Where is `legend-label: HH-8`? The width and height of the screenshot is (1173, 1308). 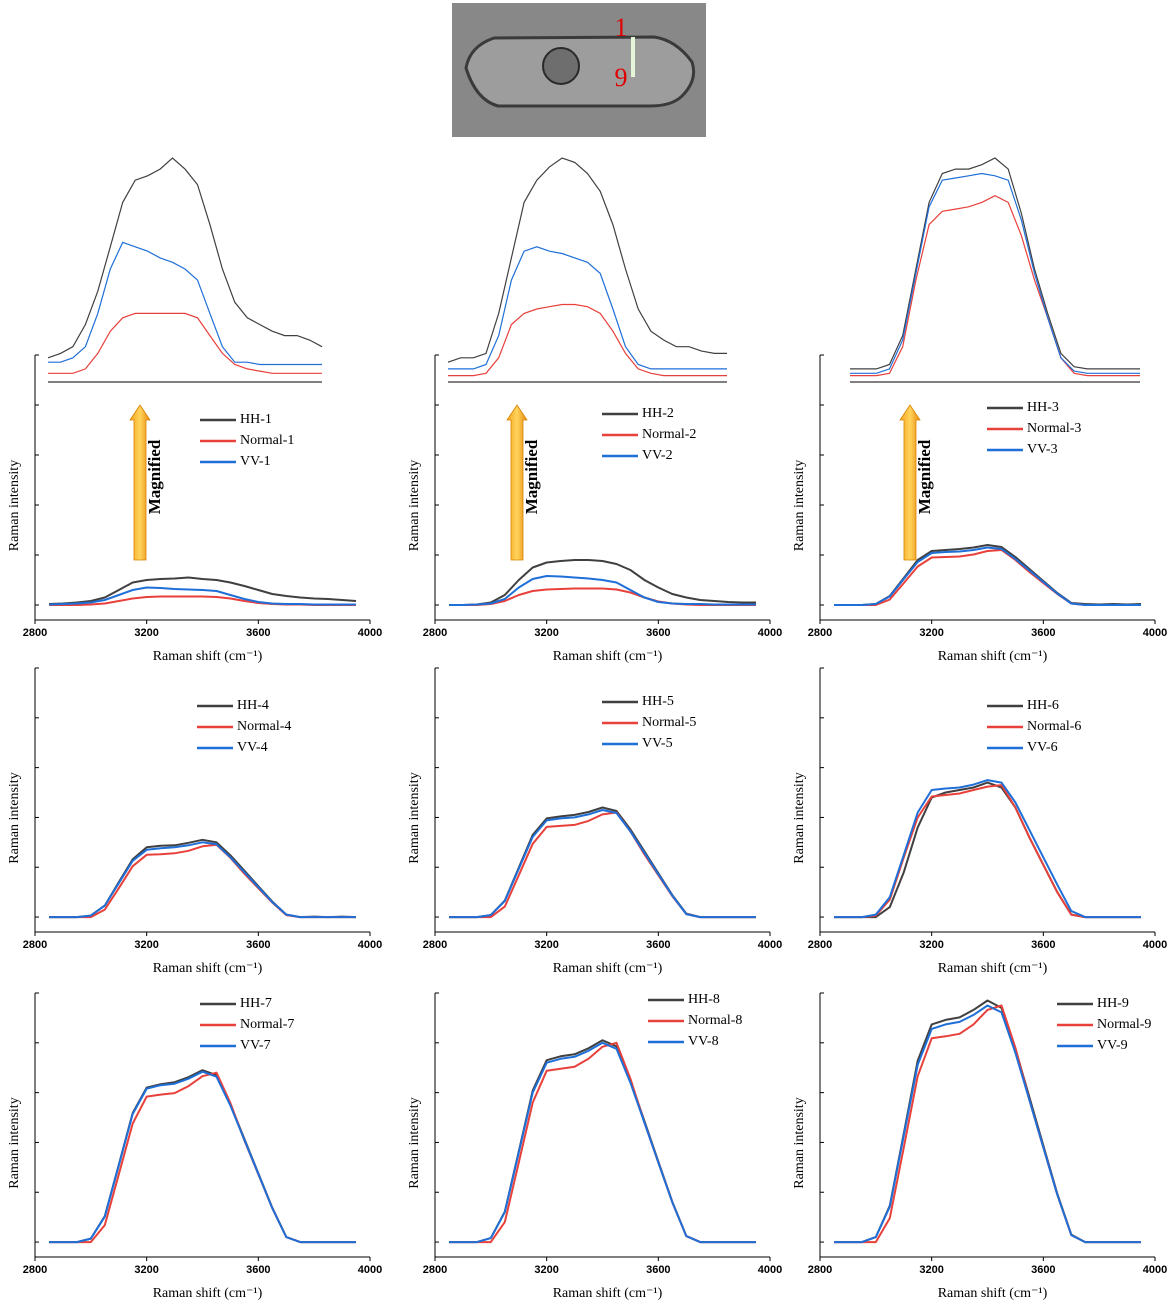 legend-label: HH-8 is located at coordinates (704, 999).